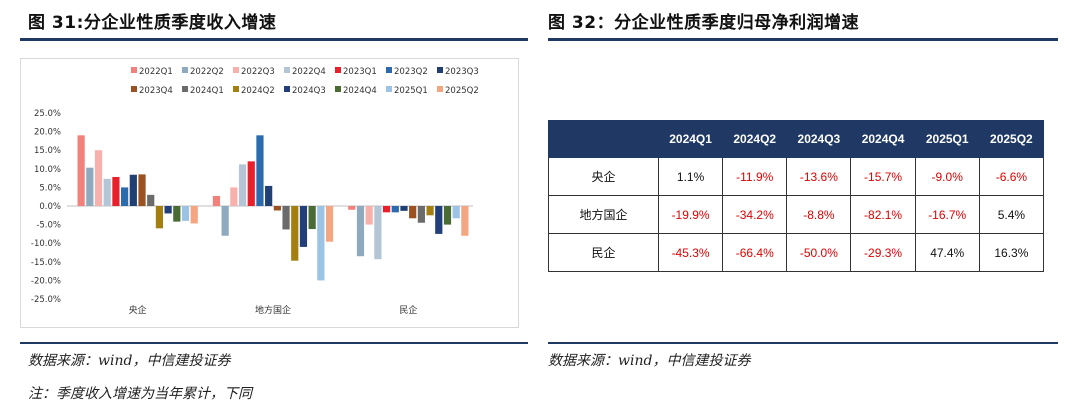 The height and width of the screenshot is (411, 1080). I want to click on table-cell: -15.7%, so click(883, 176).